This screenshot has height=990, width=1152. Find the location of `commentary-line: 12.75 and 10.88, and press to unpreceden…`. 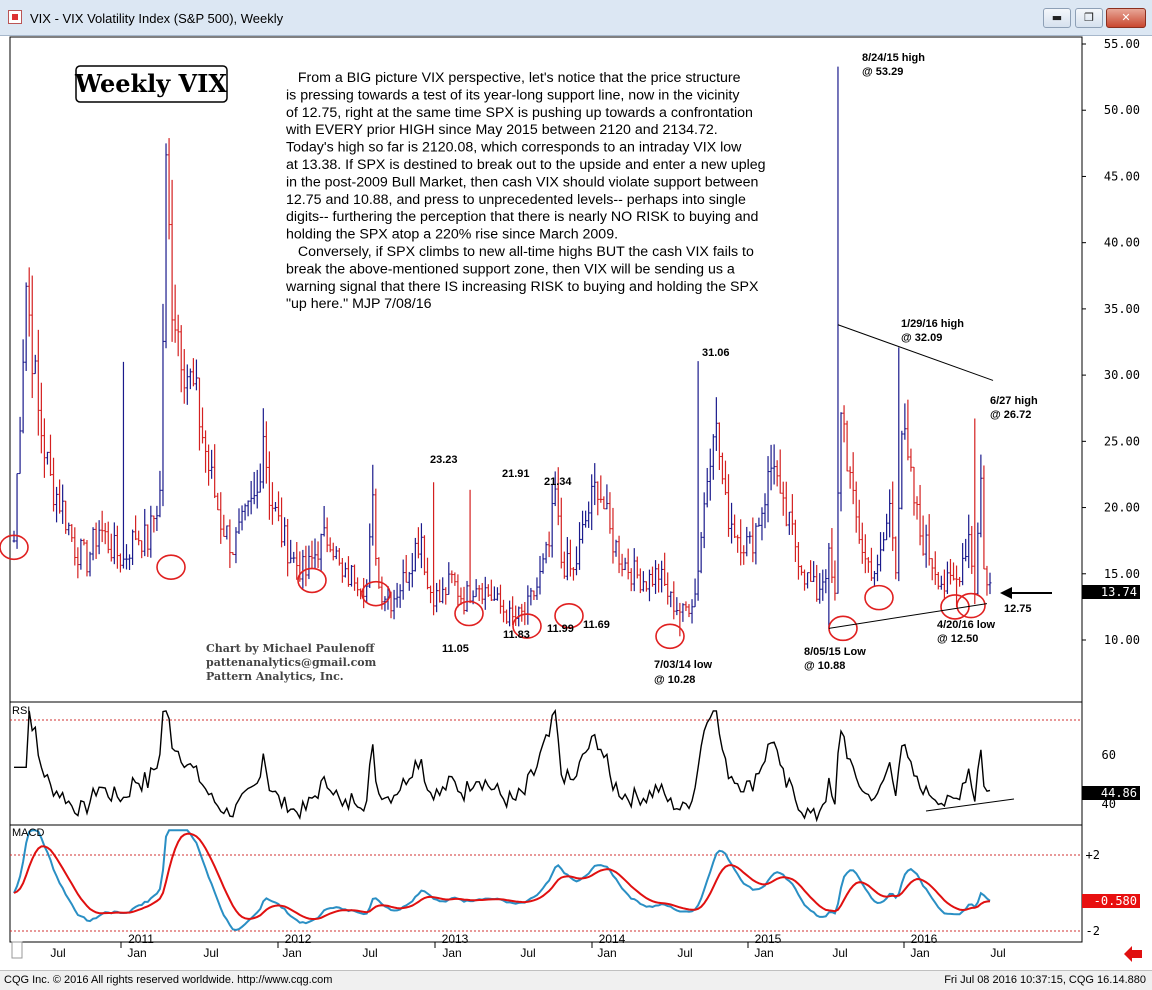

commentary-line: 12.75 and 10.88, and press to unpreceden… is located at coordinates (516, 200).